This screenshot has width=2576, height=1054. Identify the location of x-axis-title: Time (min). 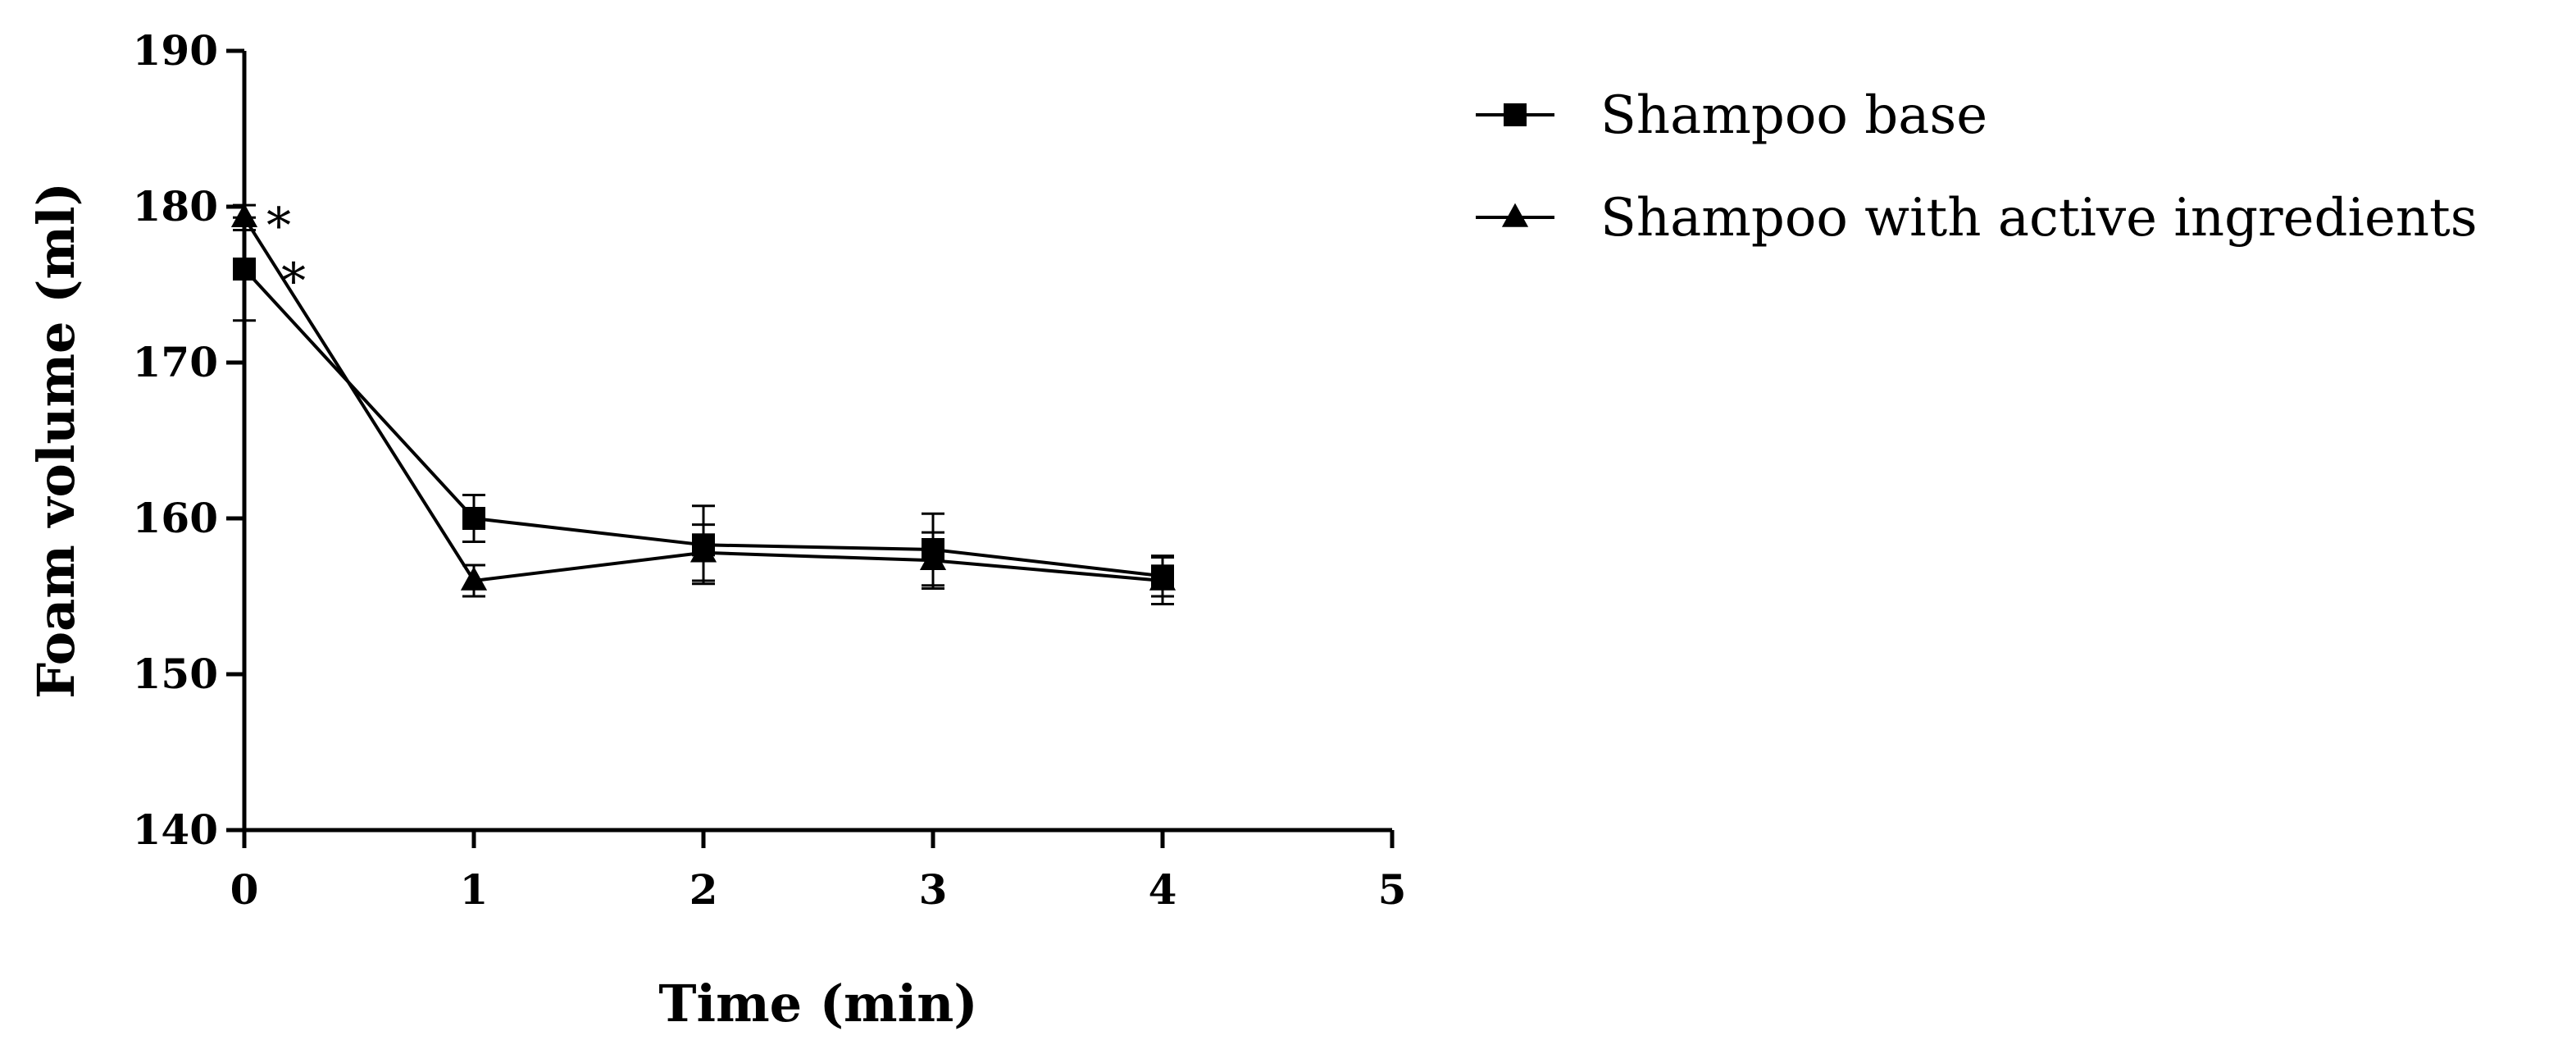
(818, 1003).